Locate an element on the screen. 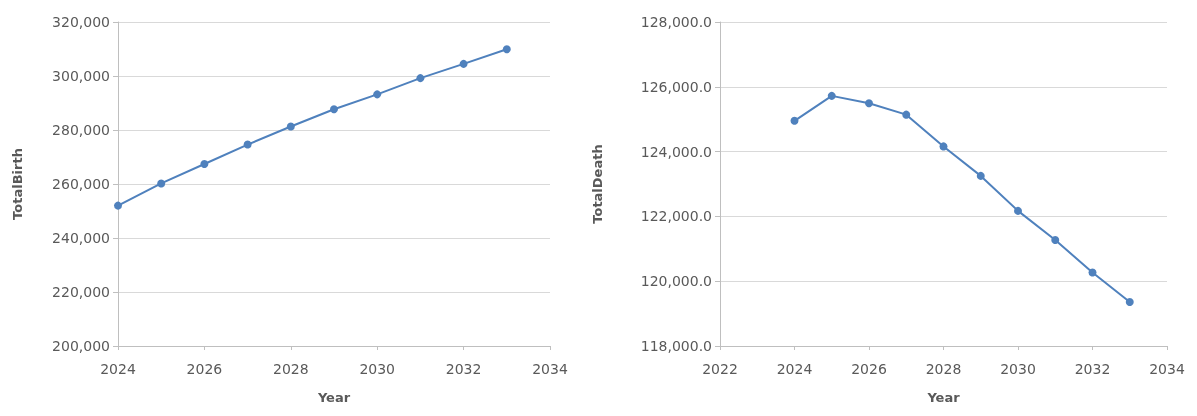 This screenshot has width=1197, height=416. y-tick-label: 300,000 is located at coordinates (81, 76).